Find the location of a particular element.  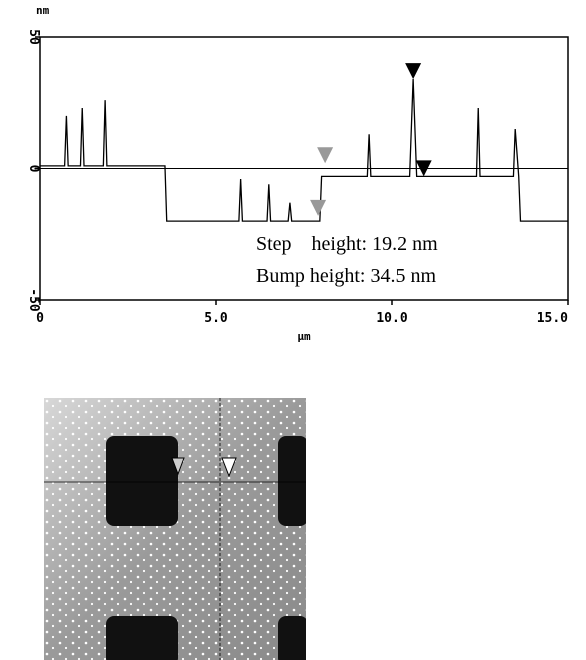

y-tick-label: 0 is located at coordinates (33, 169).